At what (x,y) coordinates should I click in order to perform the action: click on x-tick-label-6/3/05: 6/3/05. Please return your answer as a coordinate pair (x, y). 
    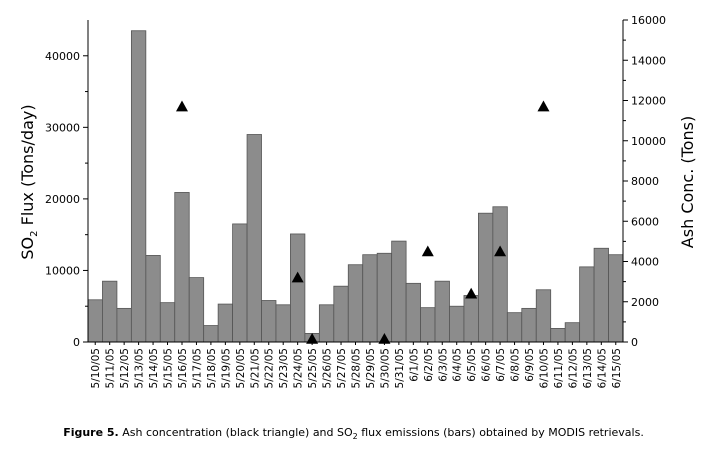
    Looking at the image, I should click on (443, 365).